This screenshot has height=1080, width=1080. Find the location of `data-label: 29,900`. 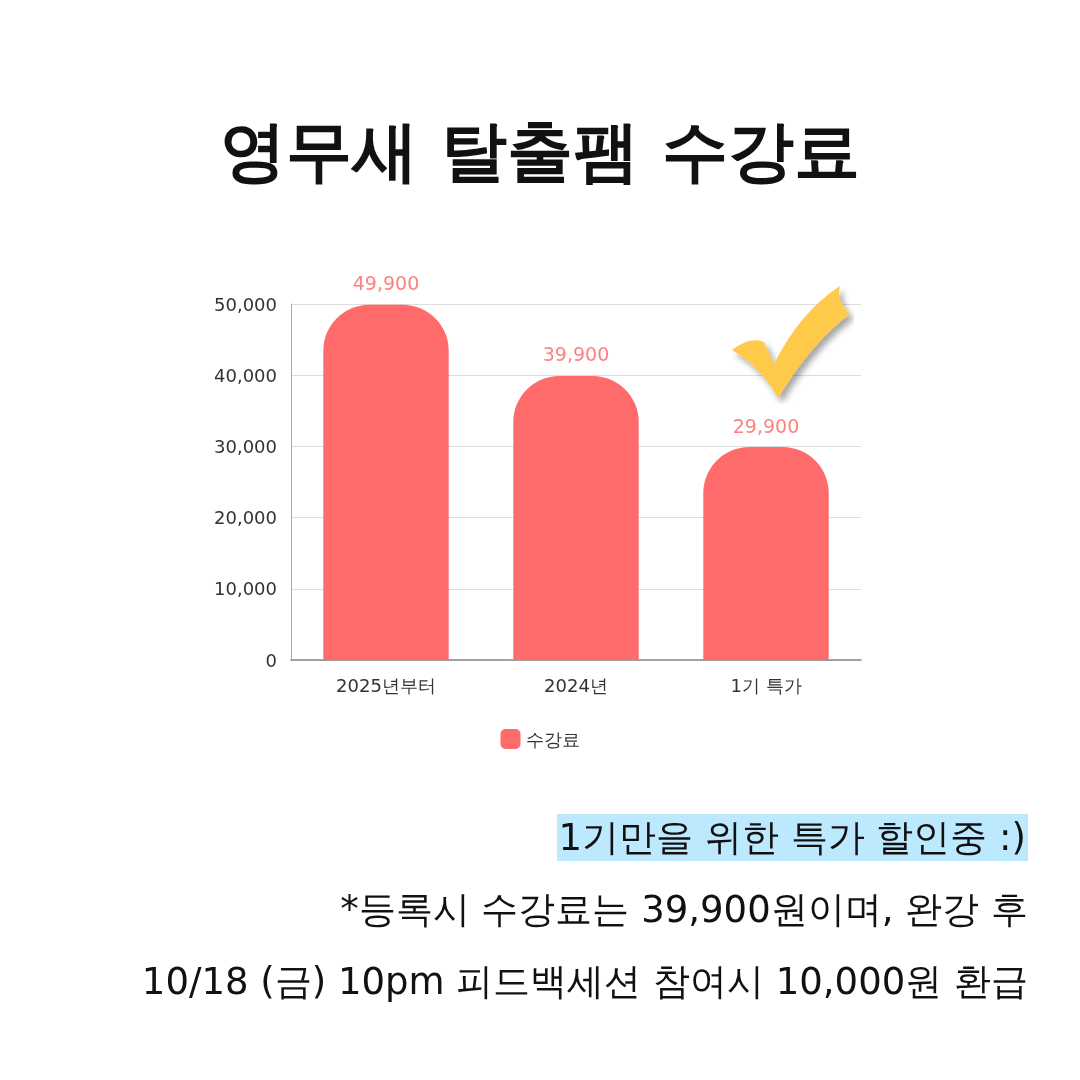

data-label: 29,900 is located at coordinates (766, 425).